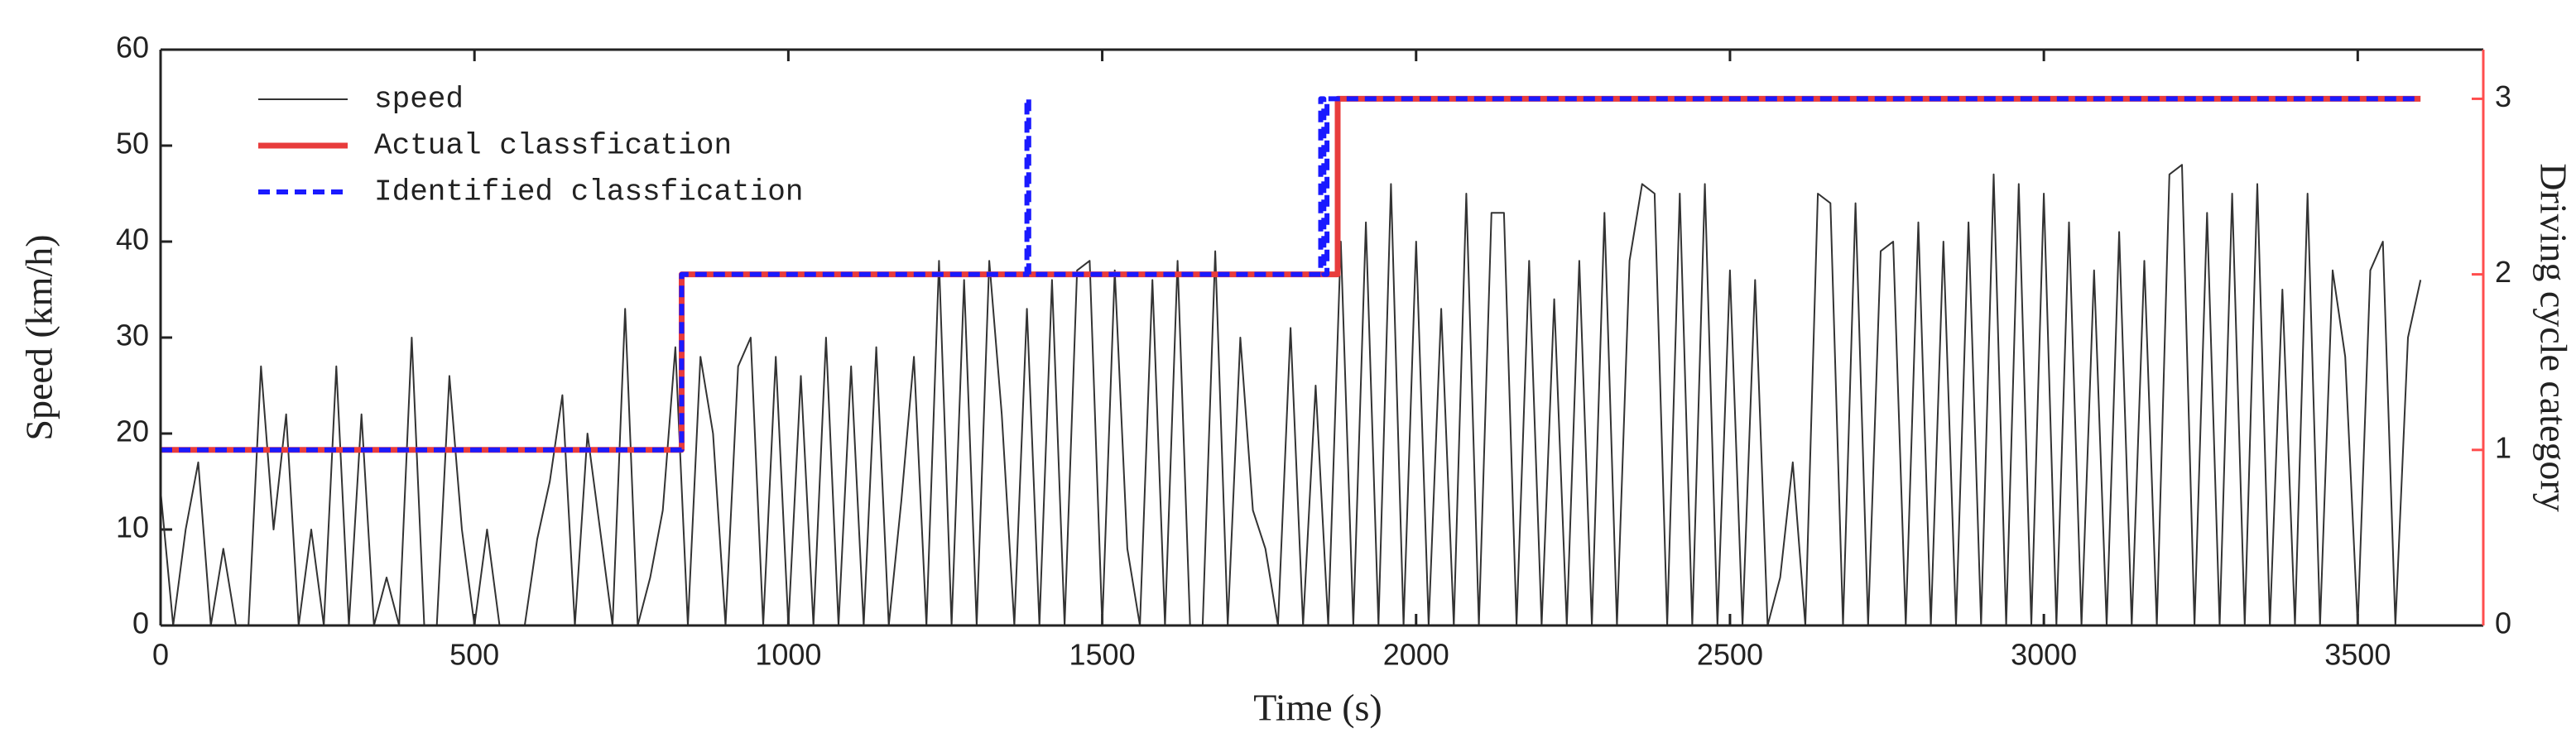  What do you see at coordinates (419, 100) in the screenshot?
I see `legend-label: speed` at bounding box center [419, 100].